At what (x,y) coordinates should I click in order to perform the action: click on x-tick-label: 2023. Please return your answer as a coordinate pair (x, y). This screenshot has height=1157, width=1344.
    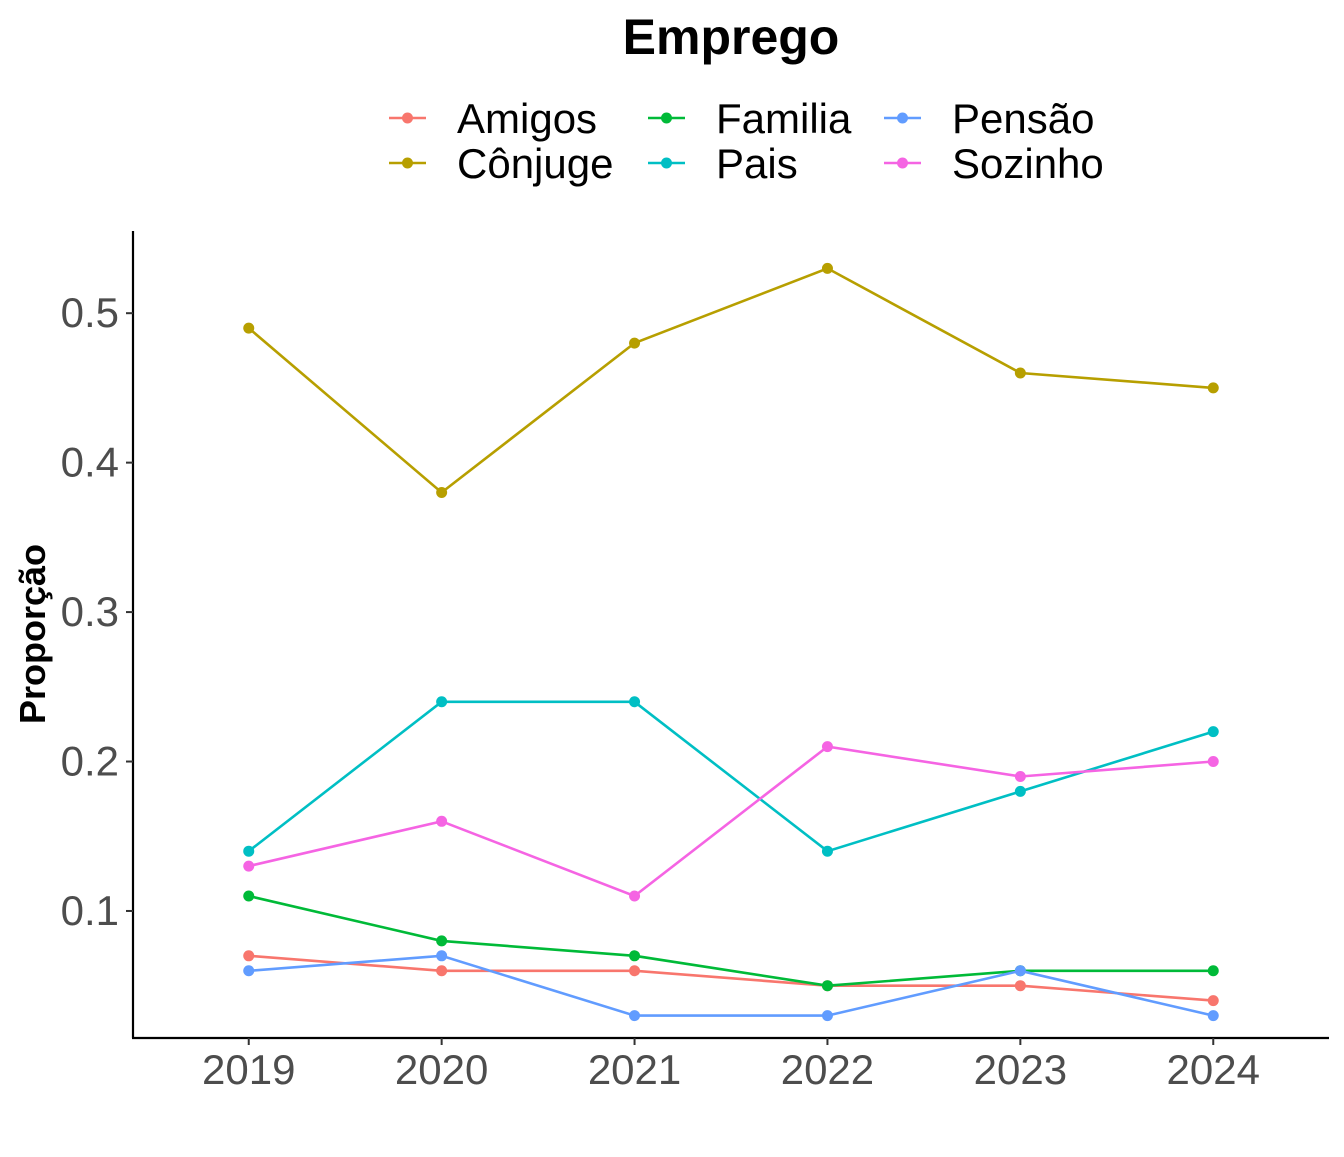
    Looking at the image, I should click on (1020, 1069).